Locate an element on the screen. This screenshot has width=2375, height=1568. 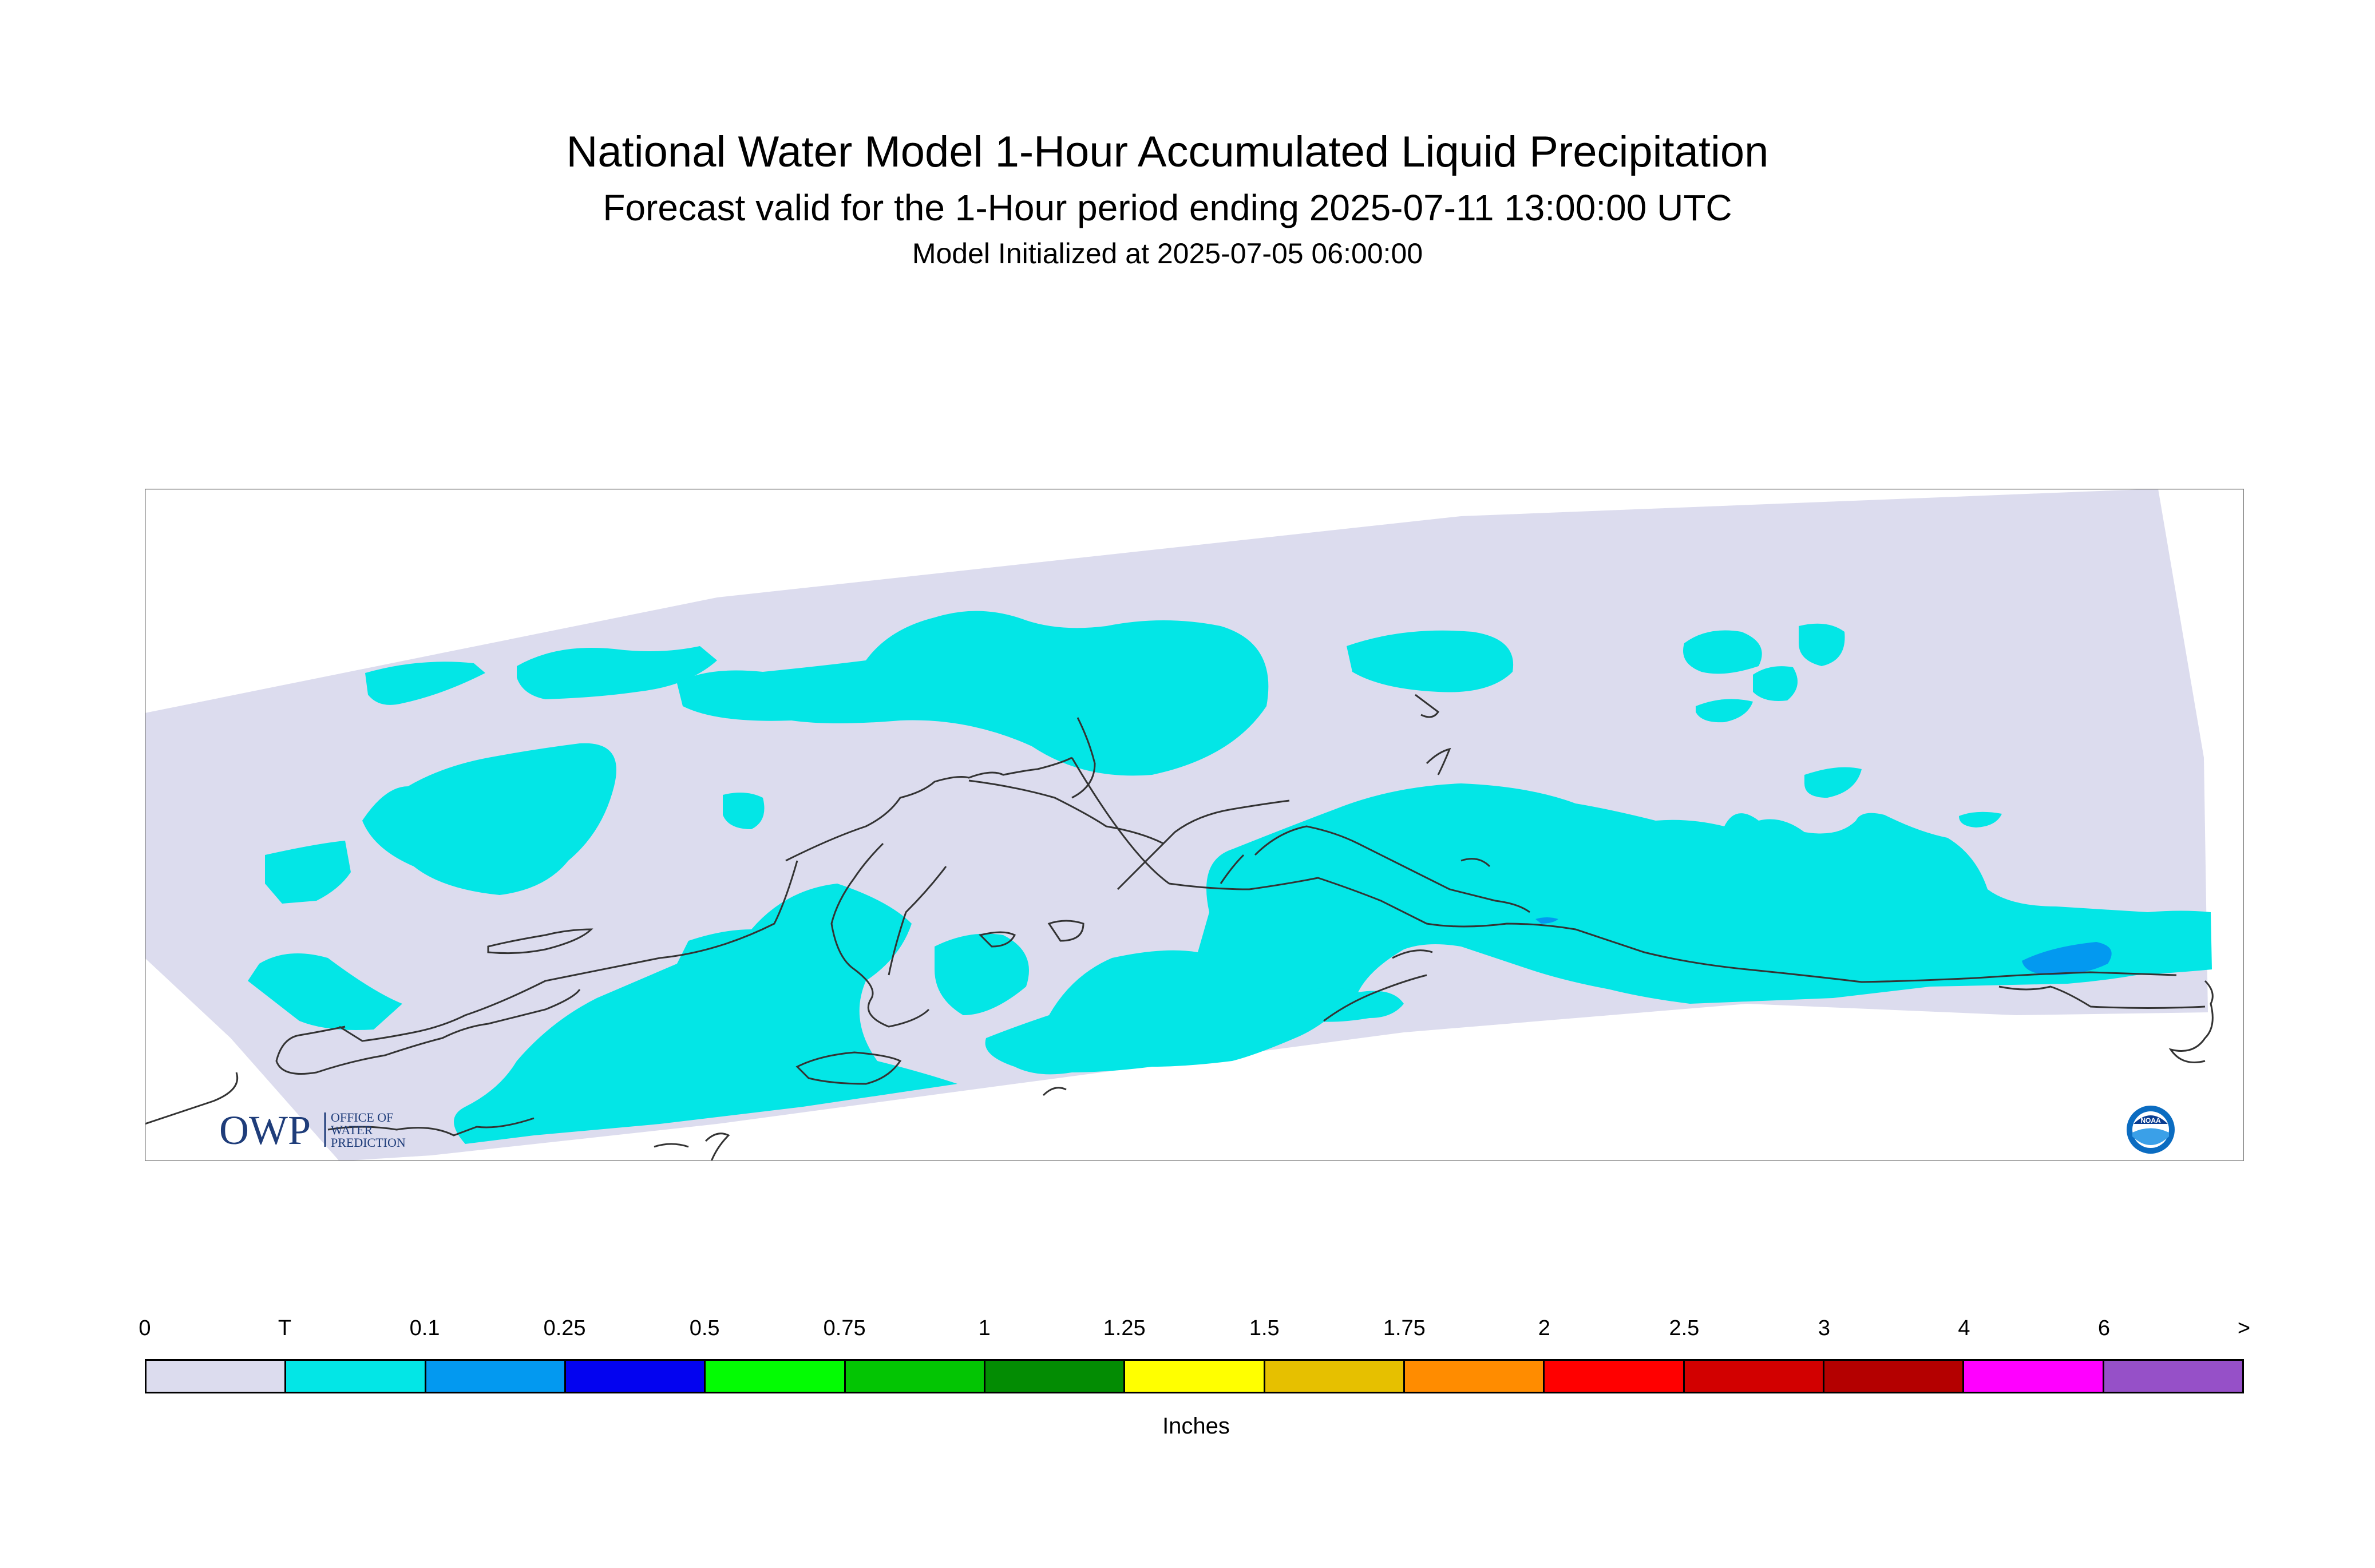
model-init-line: Model Initialized at 2025-07-05 06:00:00 is located at coordinates (1167, 253).